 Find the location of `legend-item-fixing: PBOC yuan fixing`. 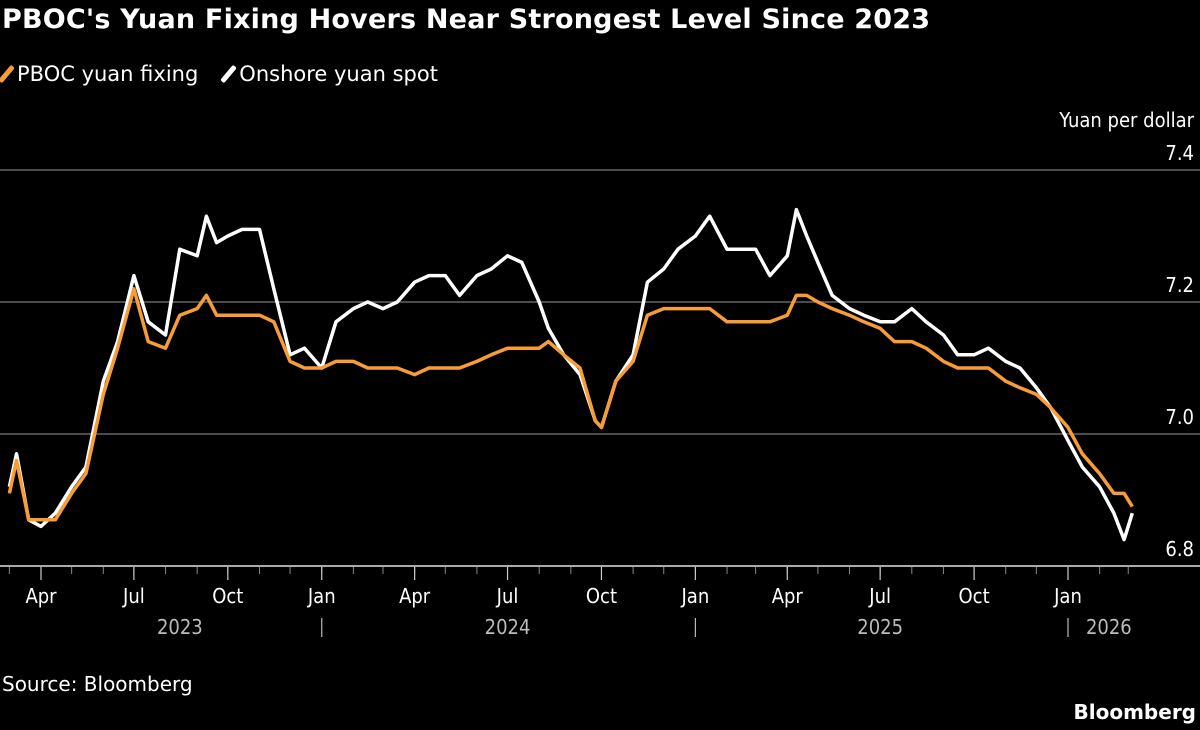

legend-item-fixing: PBOC yuan fixing is located at coordinates (99, 74).